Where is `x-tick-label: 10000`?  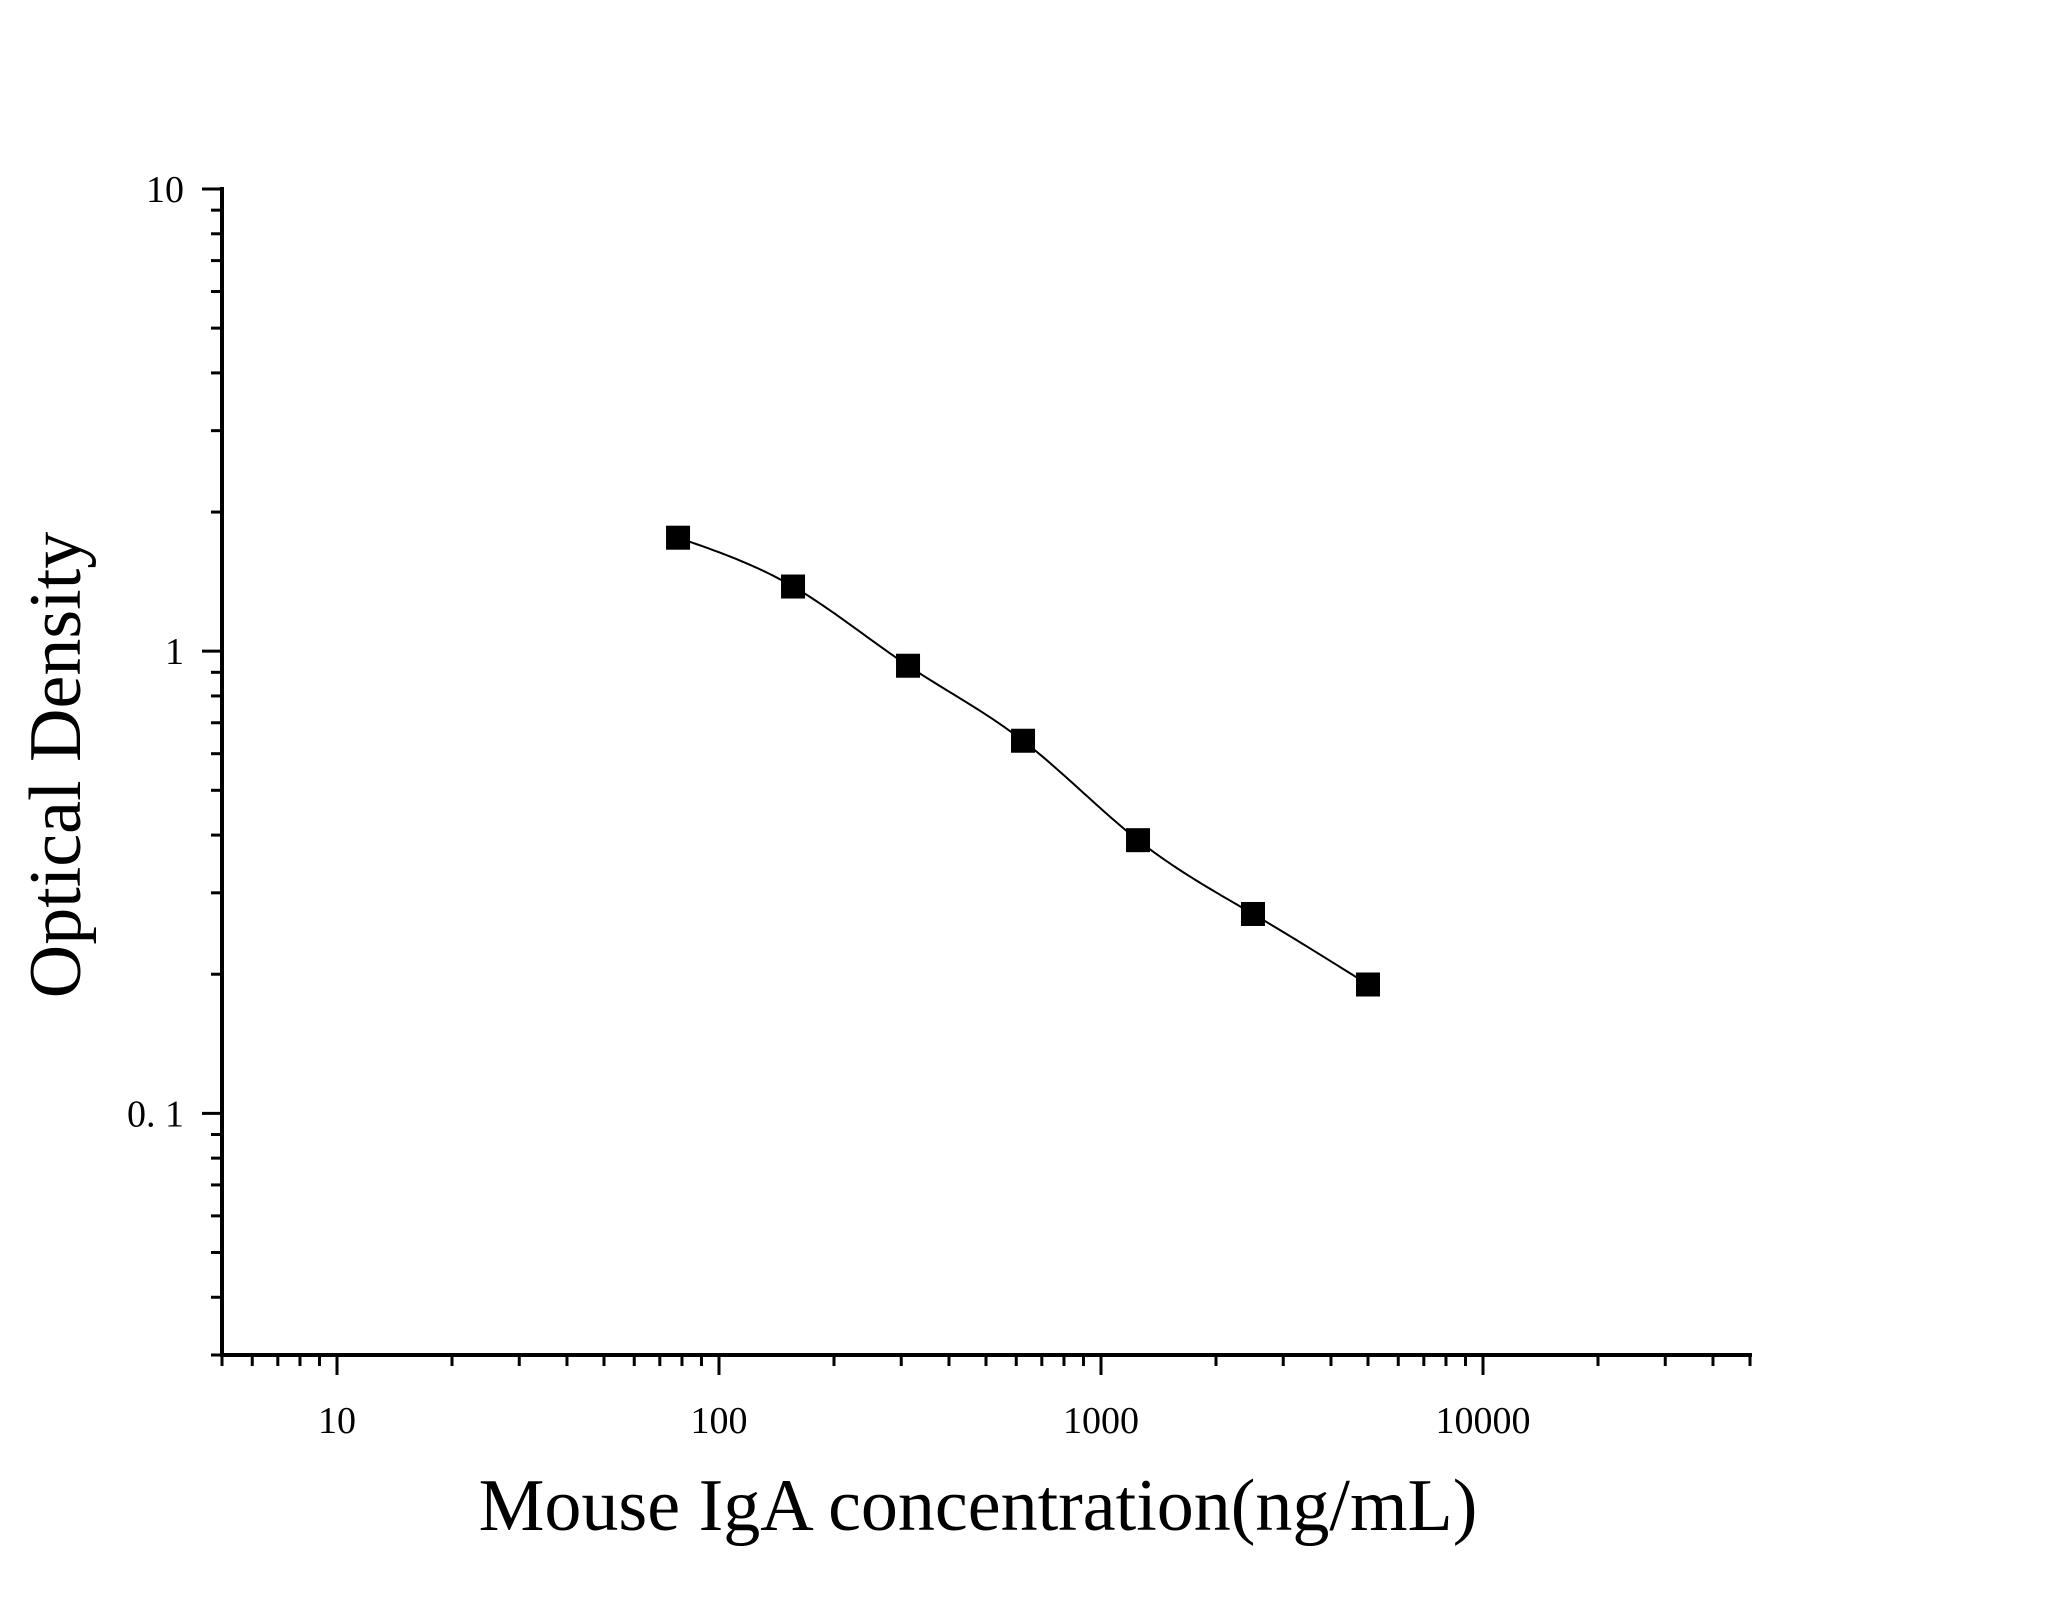
x-tick-label: 10000 is located at coordinates (1482, 1421).